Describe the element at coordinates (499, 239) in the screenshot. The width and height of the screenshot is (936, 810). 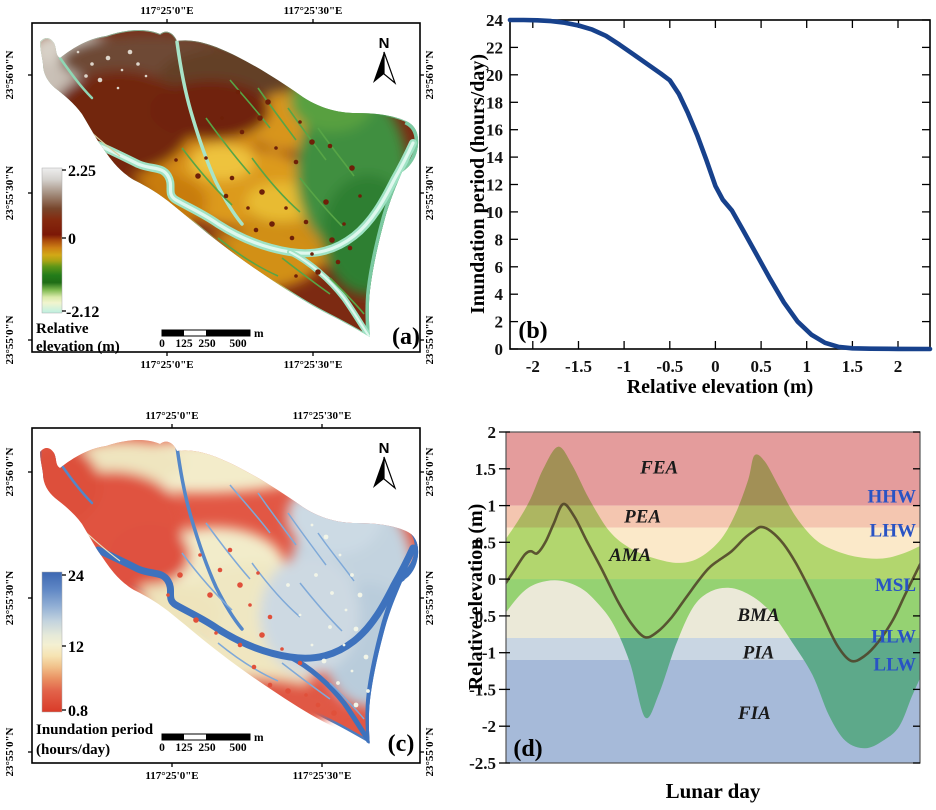
I see `svg-text: 8` at that location.